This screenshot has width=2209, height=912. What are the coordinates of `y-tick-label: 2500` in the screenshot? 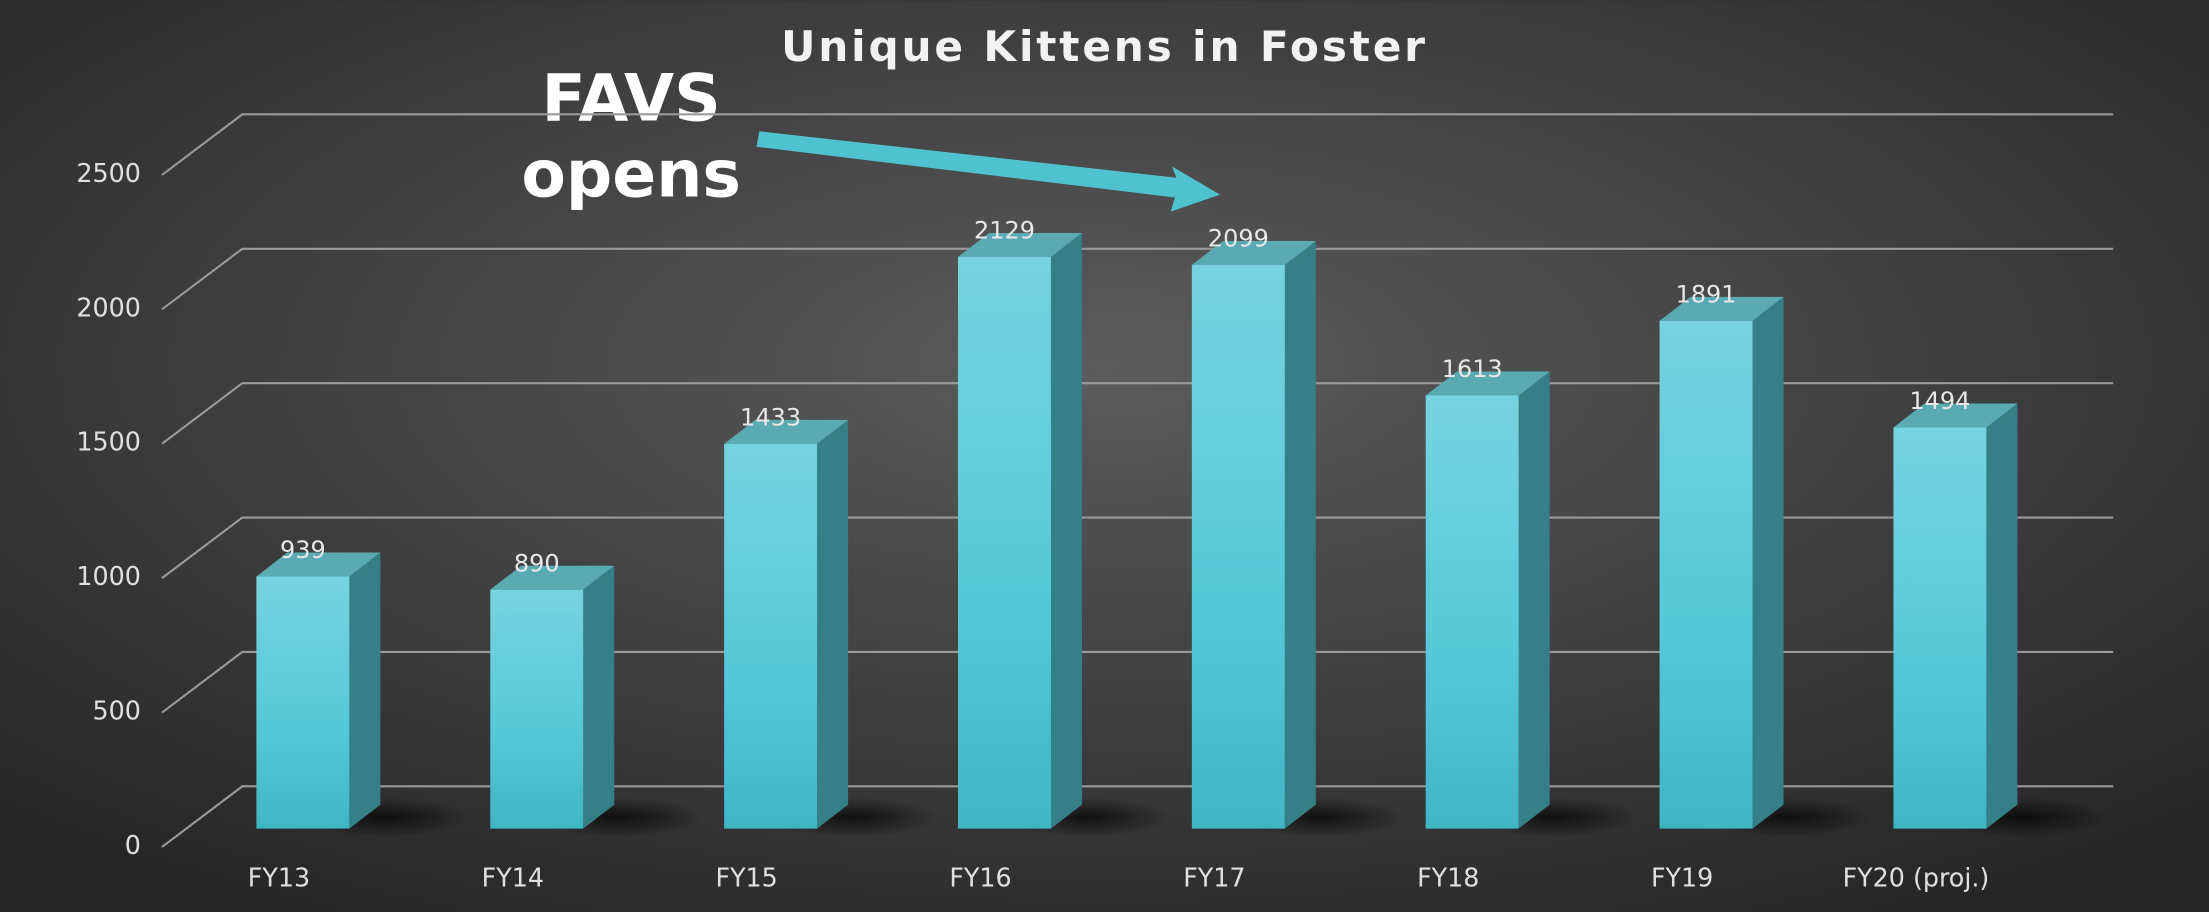 It's located at (108, 173).